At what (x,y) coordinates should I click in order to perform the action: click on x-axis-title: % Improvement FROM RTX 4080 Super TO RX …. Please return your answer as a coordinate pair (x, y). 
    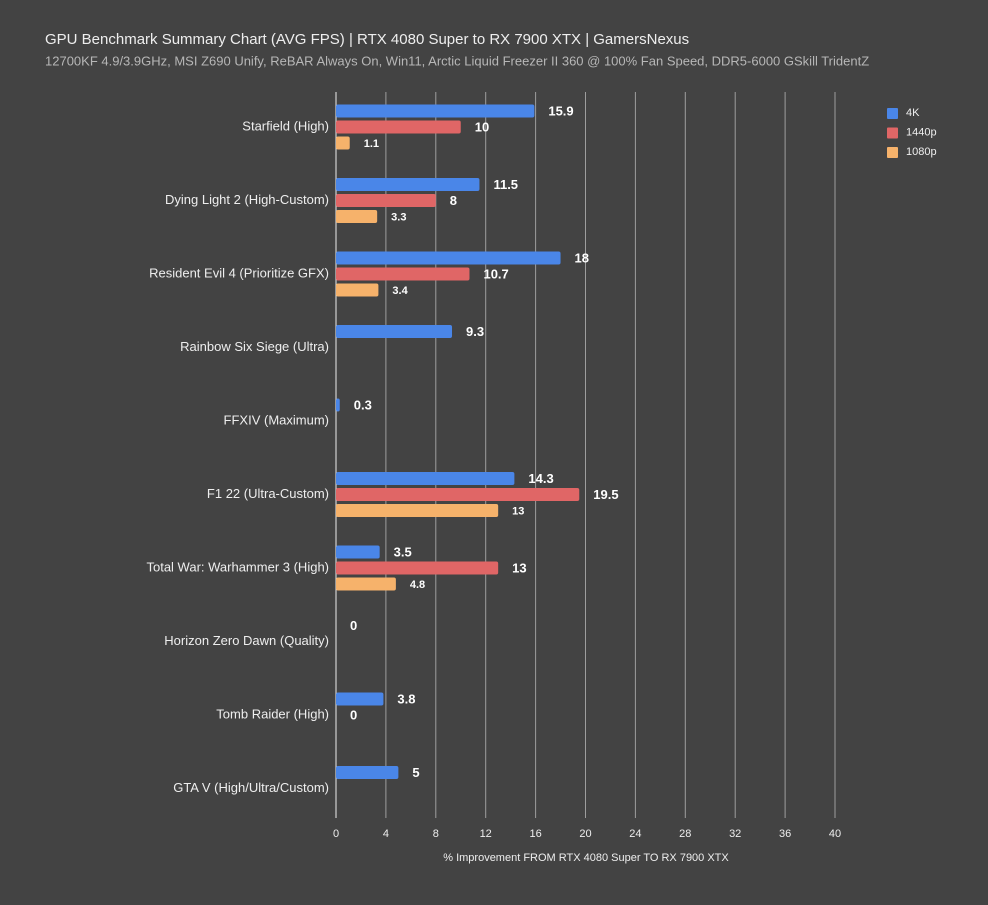
    Looking at the image, I should click on (586, 858).